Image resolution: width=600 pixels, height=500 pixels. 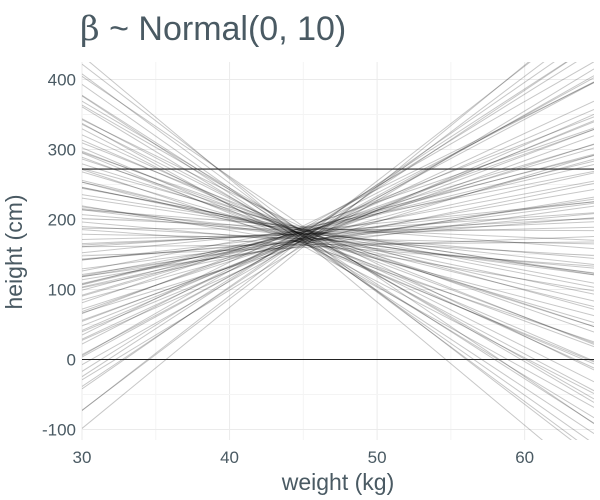 I want to click on x-tick-label: 50, so click(x=377, y=457).